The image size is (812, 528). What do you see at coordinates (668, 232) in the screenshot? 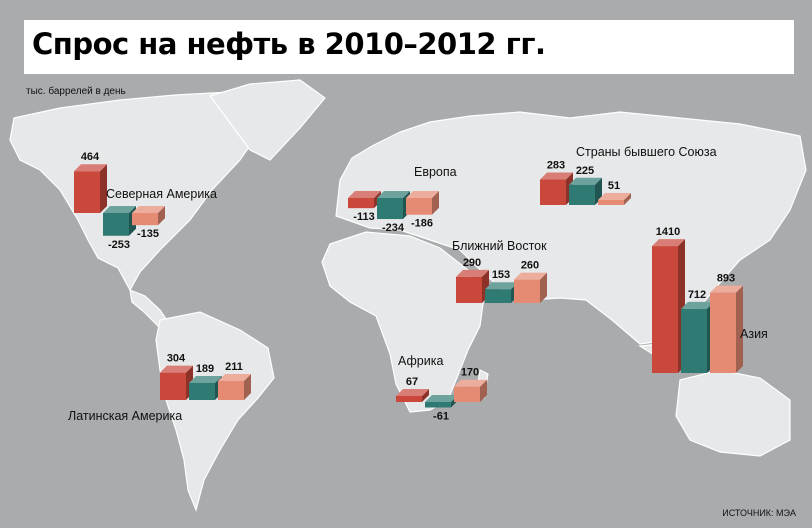
I see `value-label: 1410` at bounding box center [668, 232].